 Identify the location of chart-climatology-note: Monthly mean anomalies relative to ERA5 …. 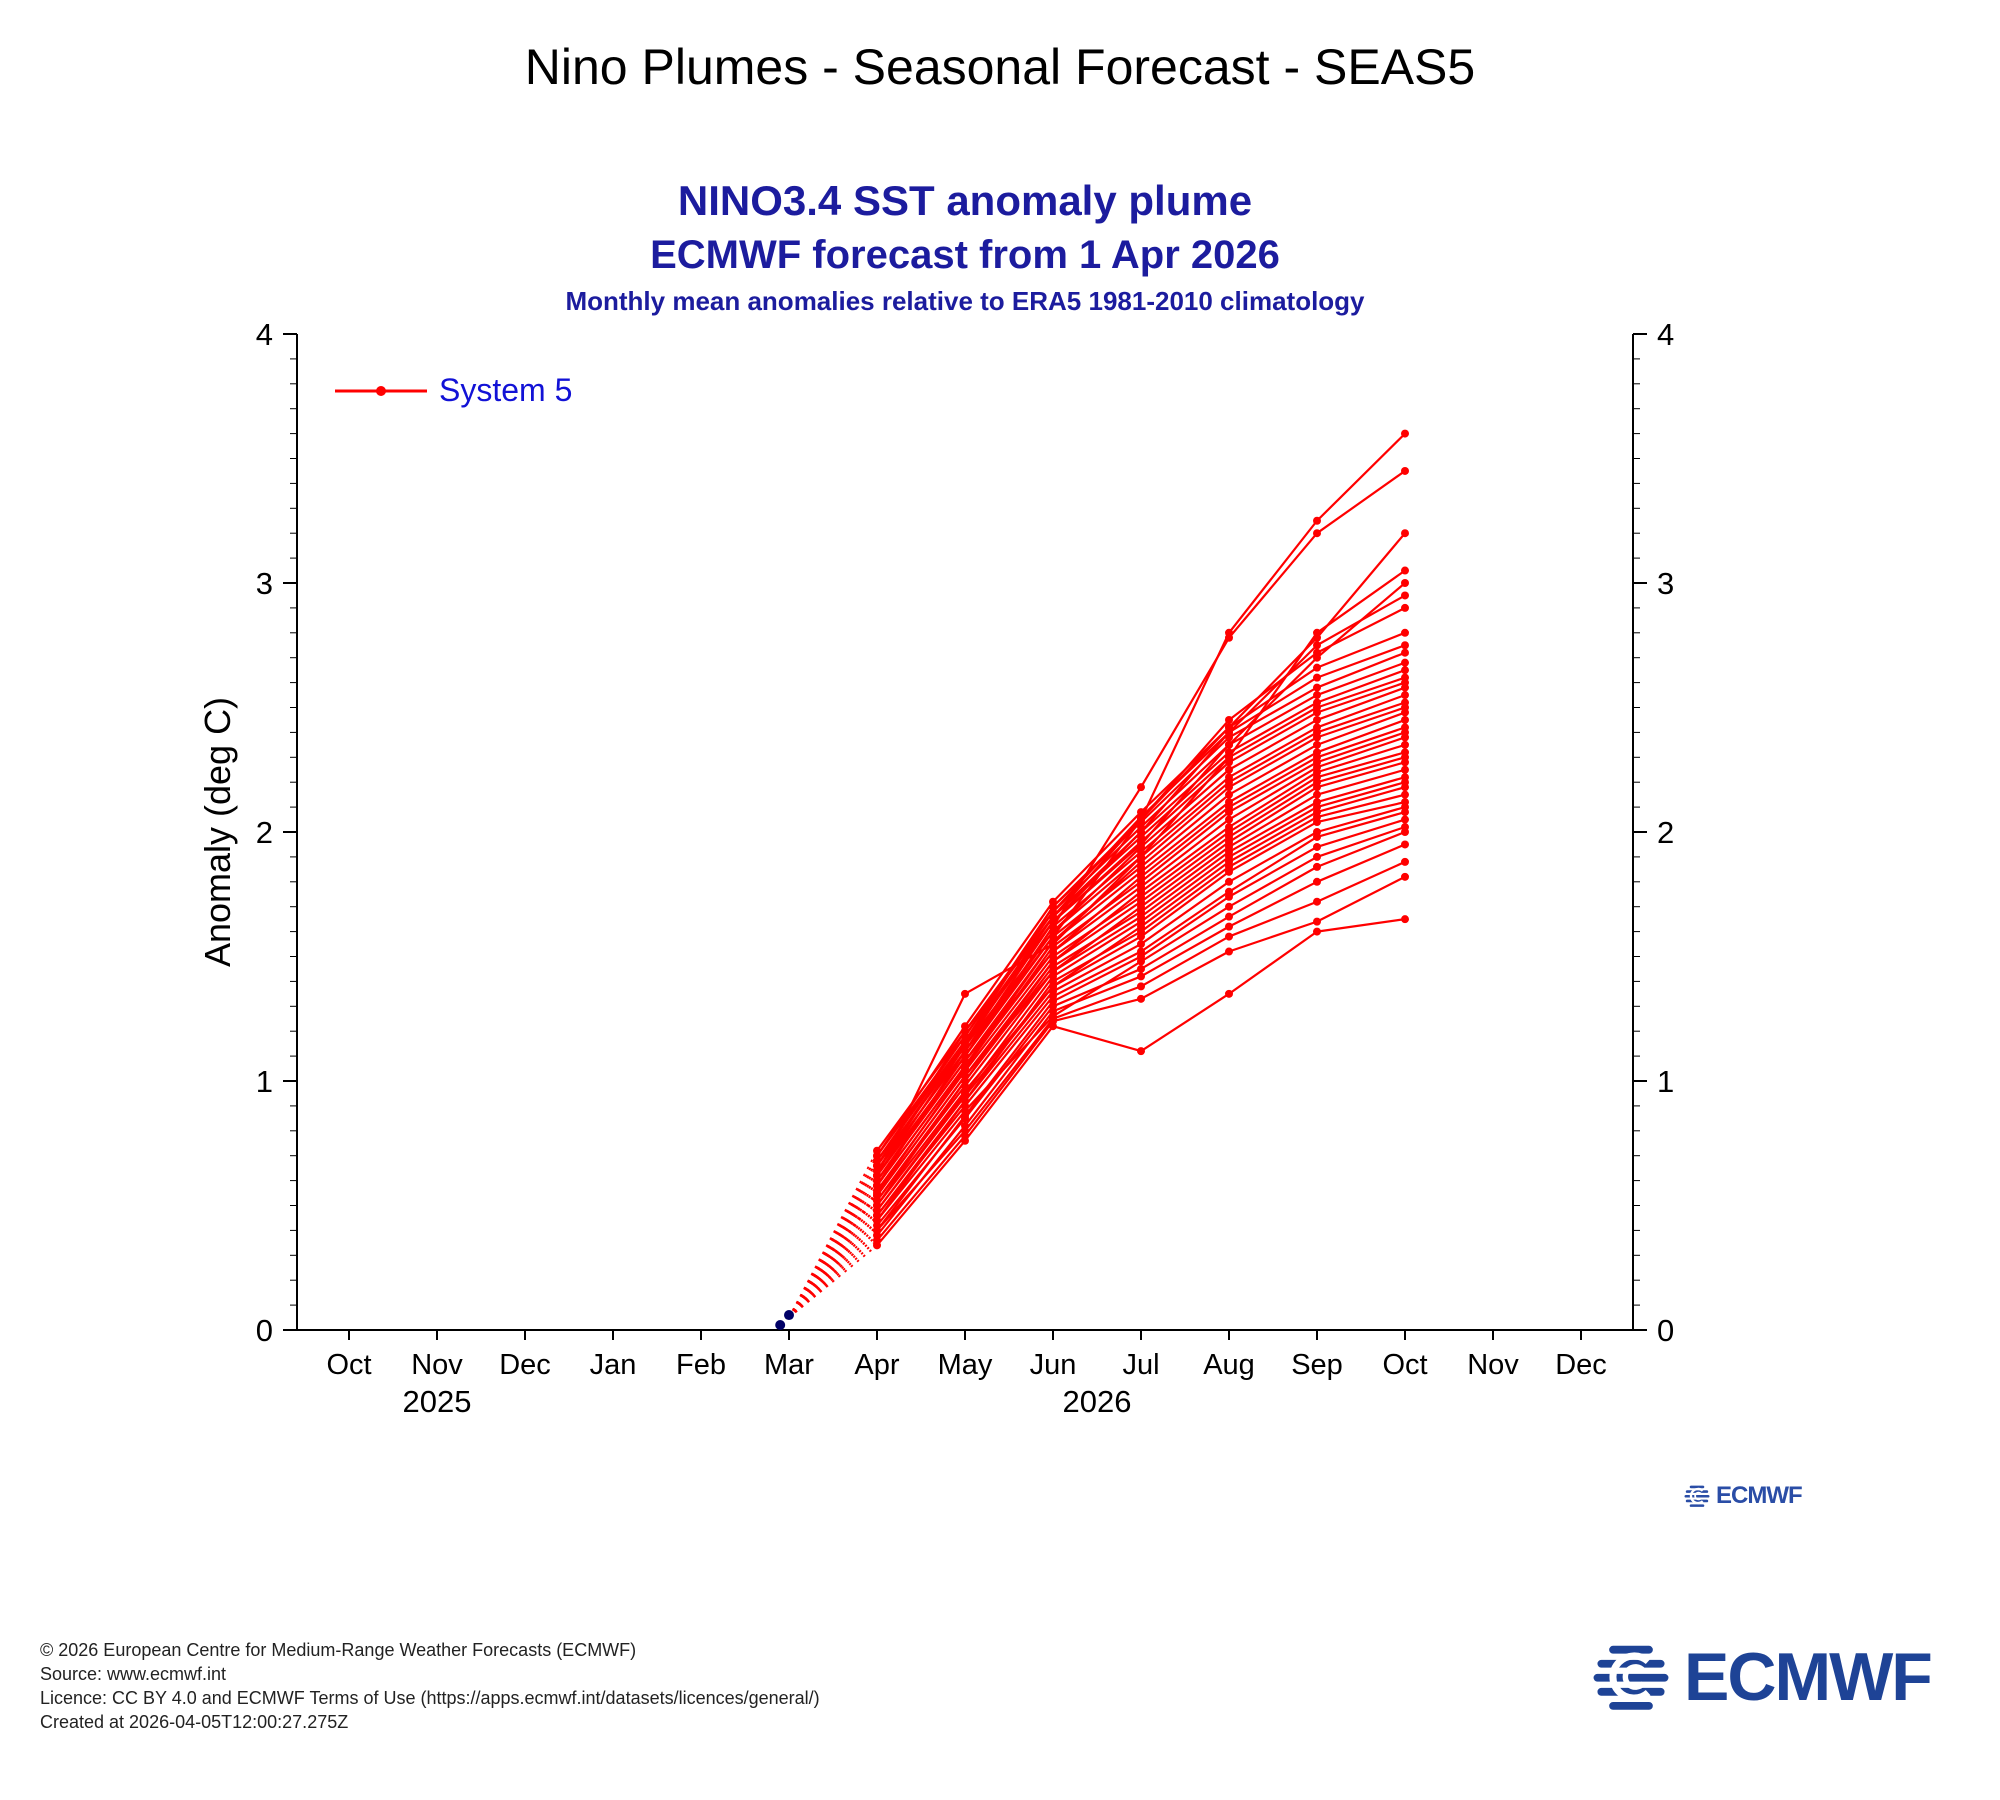
(965, 301).